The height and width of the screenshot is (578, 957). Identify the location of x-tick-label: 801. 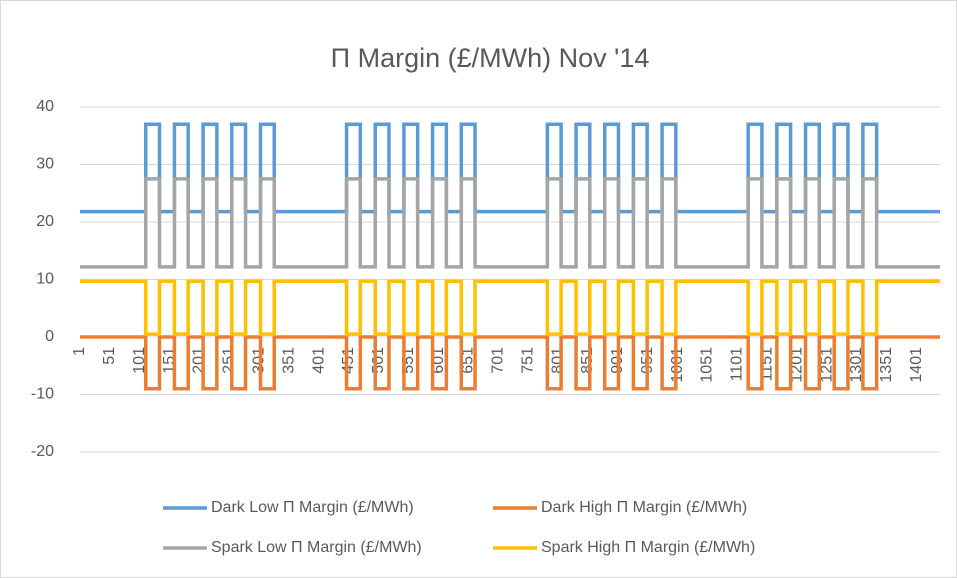
(557, 360).